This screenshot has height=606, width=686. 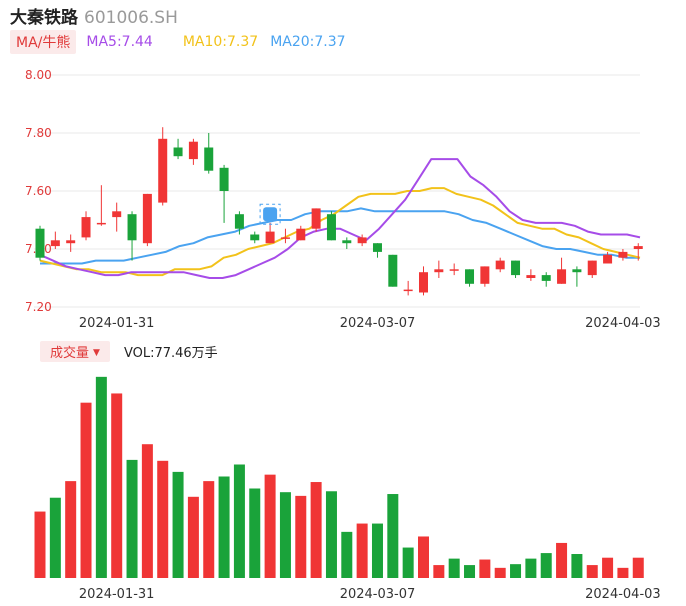 I want to click on volume-x-axis: 2024-01-31 2024-03-07 2024-04-03, so click(x=370, y=594).